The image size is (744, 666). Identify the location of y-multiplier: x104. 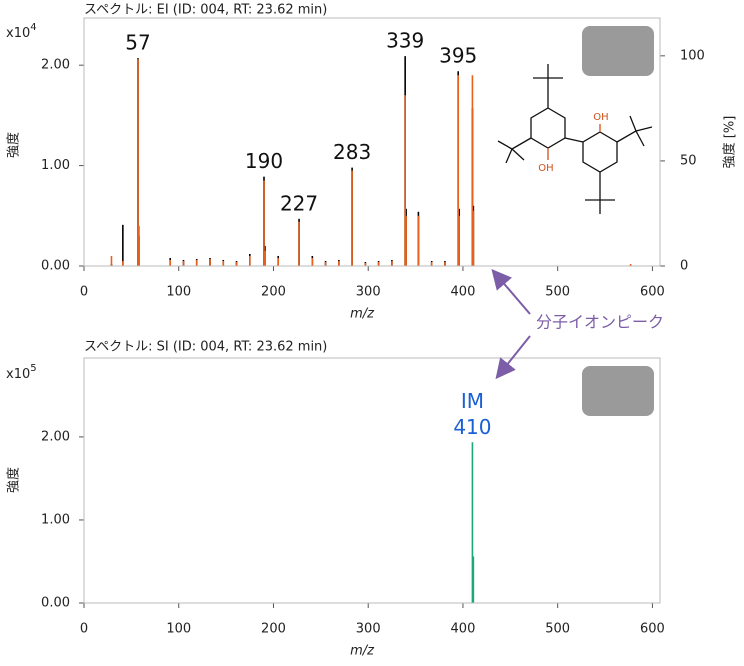
(21, 31).